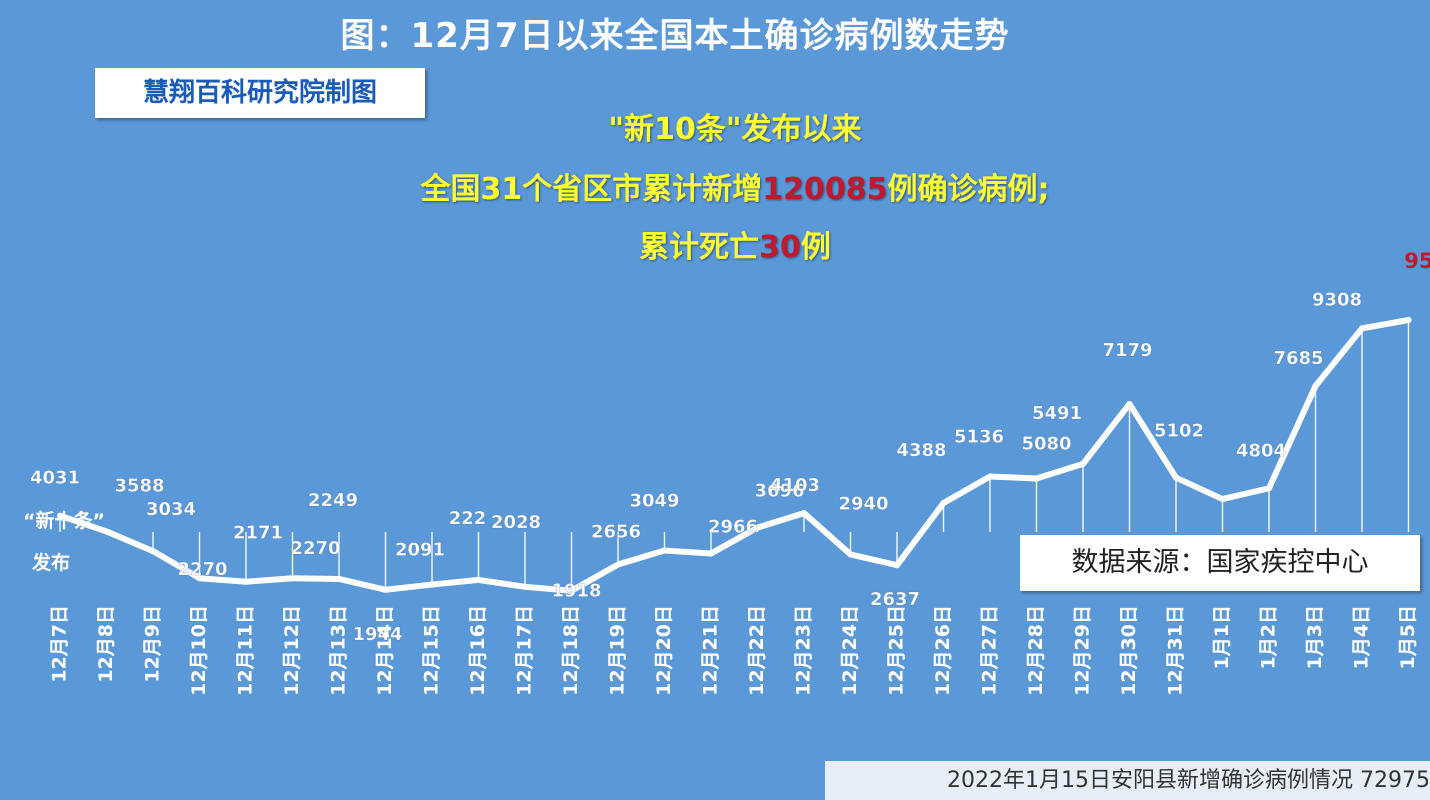 This screenshot has width=1430, height=800. Describe the element at coordinates (990, 650) in the screenshot. I see `x-tick-label: 12月27日` at that location.